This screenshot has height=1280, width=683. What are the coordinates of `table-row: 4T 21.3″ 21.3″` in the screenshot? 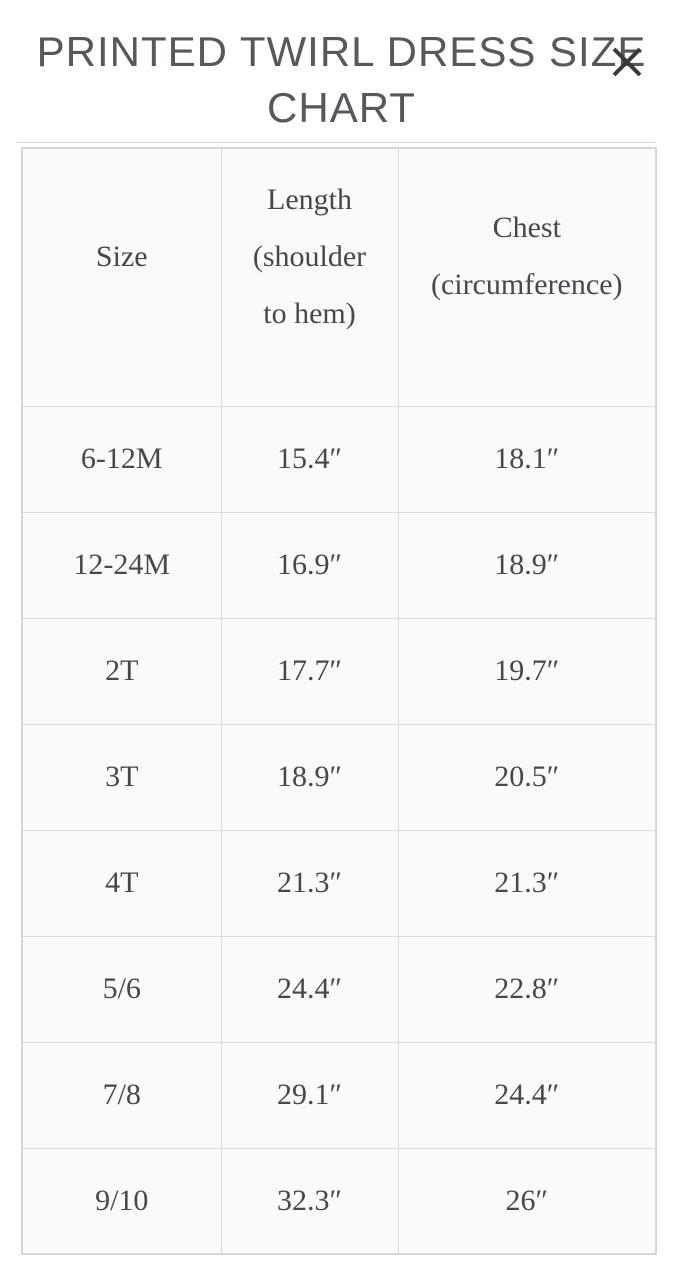 It's located at (339, 883).